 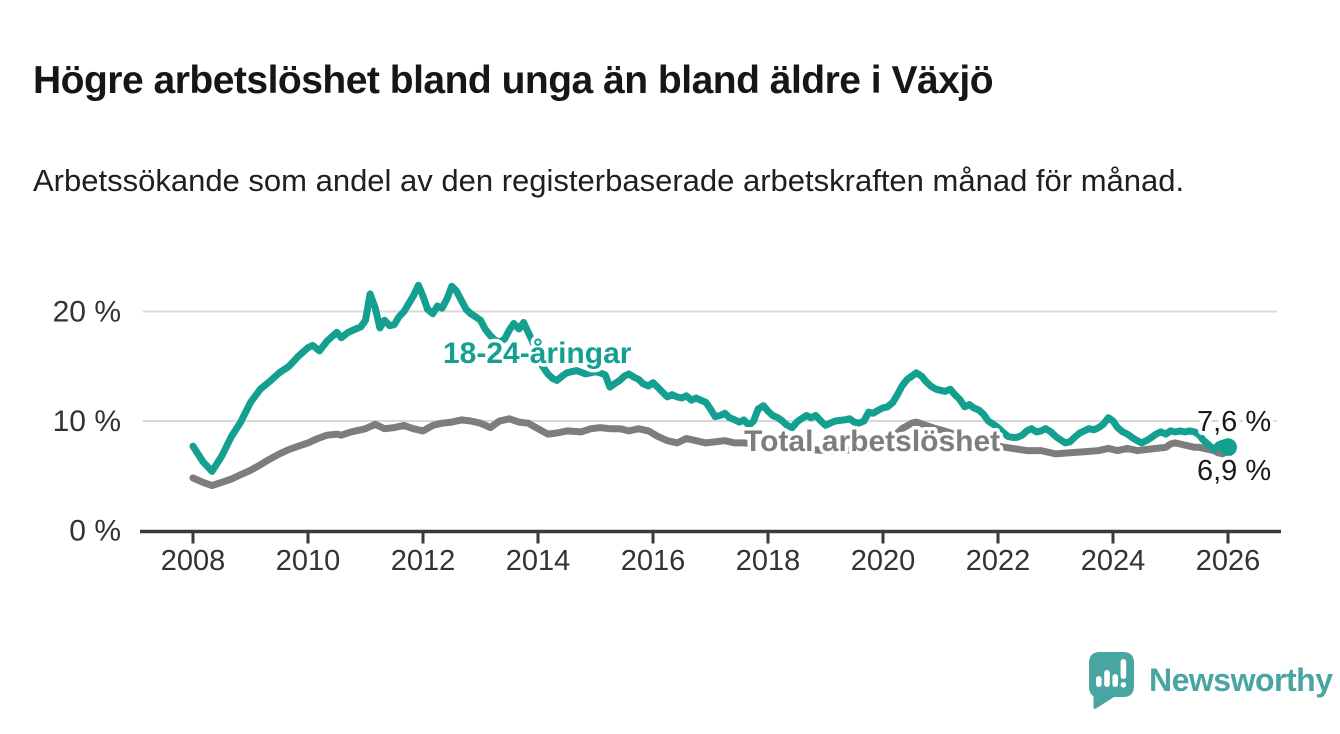 I want to click on series-label-young: 18-24-åringar, so click(x=537, y=353).